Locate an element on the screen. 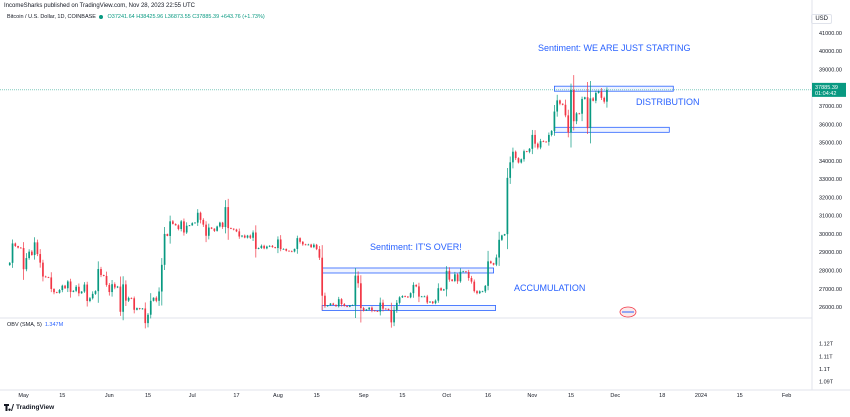 Image resolution: width=850 pixels, height=417 pixels. tradingview-logo: TradingView is located at coordinates (29, 407).